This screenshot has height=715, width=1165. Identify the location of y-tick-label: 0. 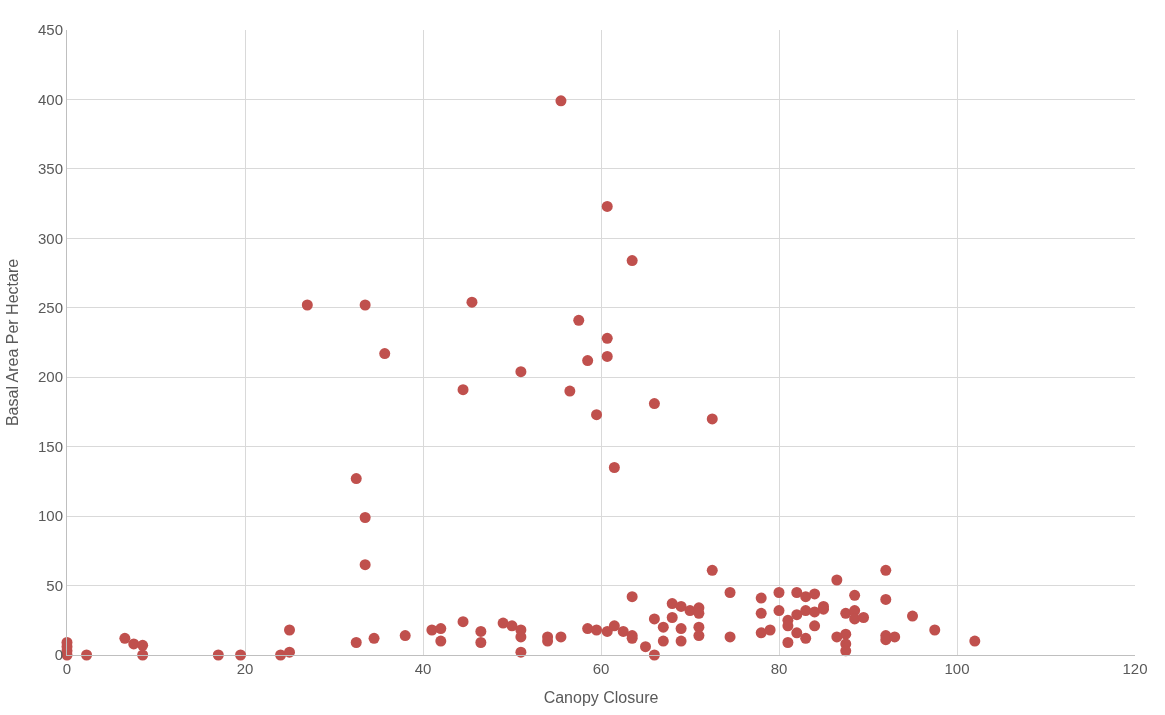
(58, 655).